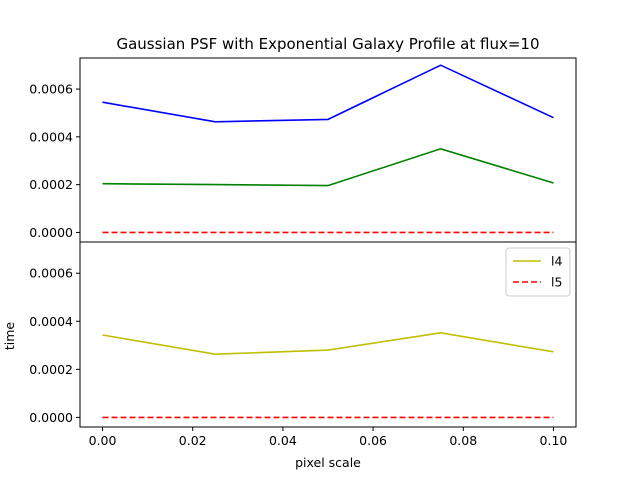  I want to click on x-axis-label: pixel scale, so click(328, 462).